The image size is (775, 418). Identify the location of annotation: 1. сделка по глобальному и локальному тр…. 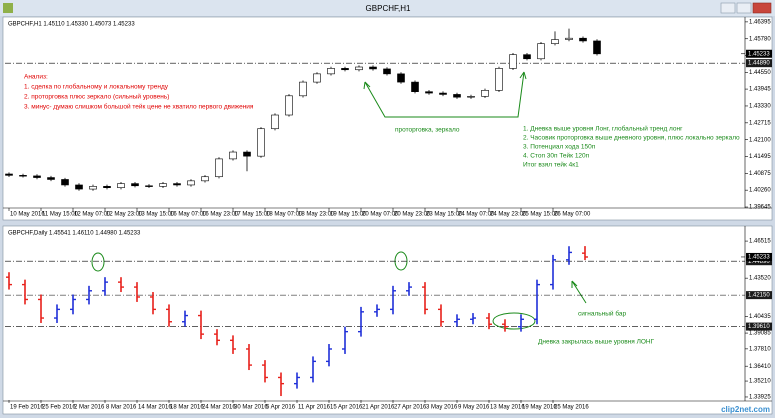
(96, 87).